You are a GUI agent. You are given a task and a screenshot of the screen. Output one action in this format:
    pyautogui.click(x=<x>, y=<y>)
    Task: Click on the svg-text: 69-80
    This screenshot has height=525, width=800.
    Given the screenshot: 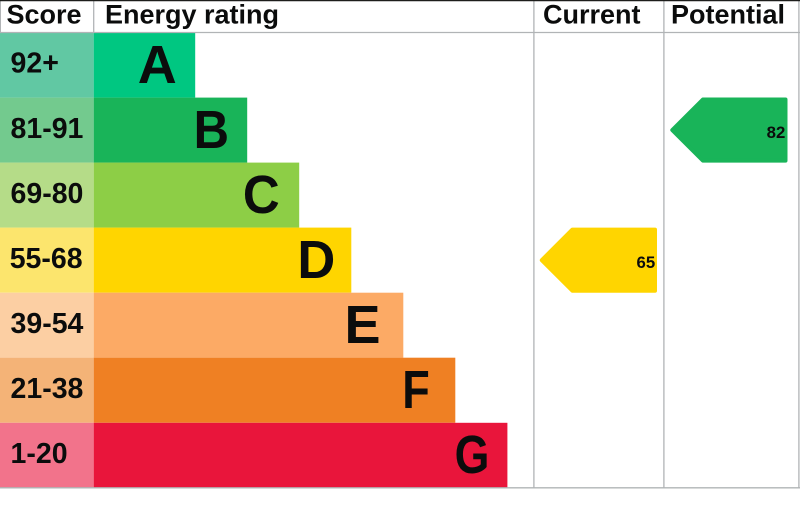 What is the action you would take?
    pyautogui.click(x=47, y=194)
    